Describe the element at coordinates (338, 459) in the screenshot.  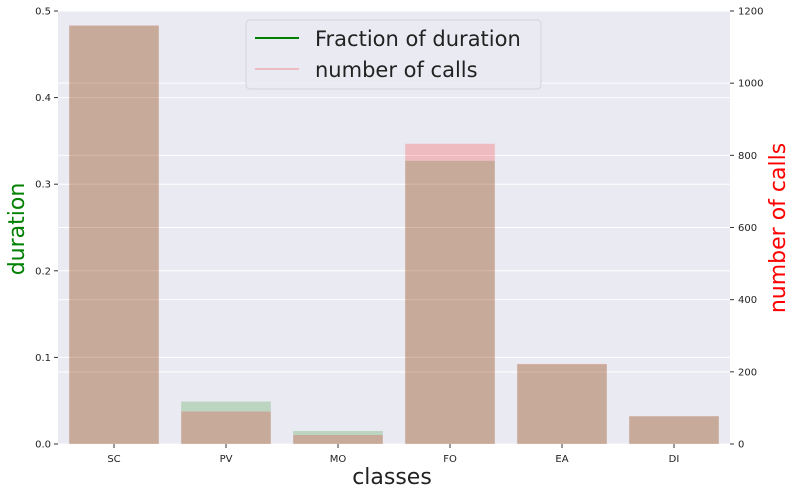
I see `x-tick-label-mo: MO` at that location.